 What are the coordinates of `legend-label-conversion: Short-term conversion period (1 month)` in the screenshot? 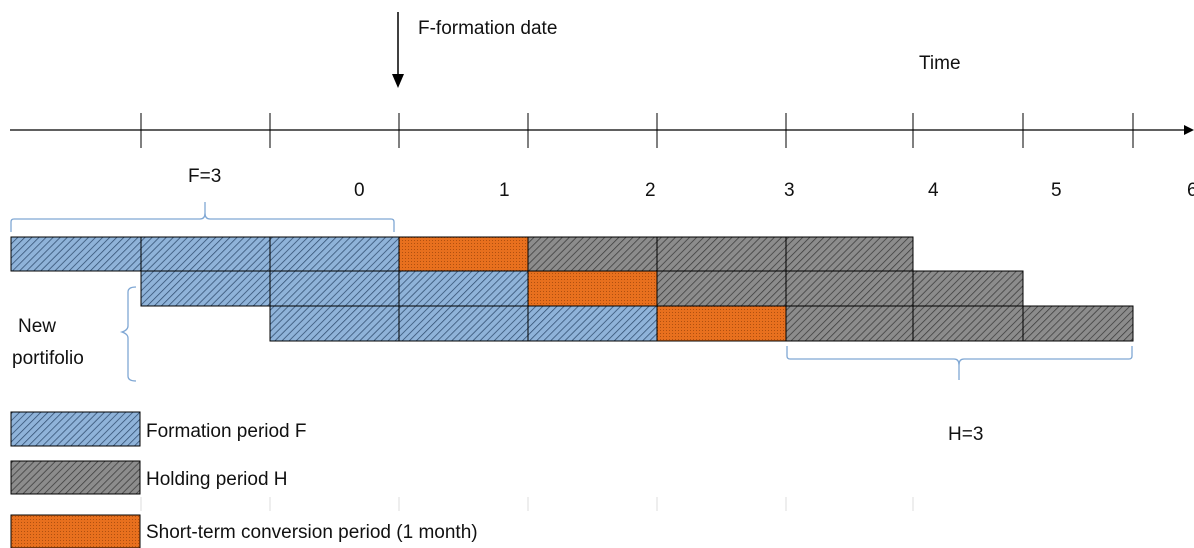 It's located at (312, 532).